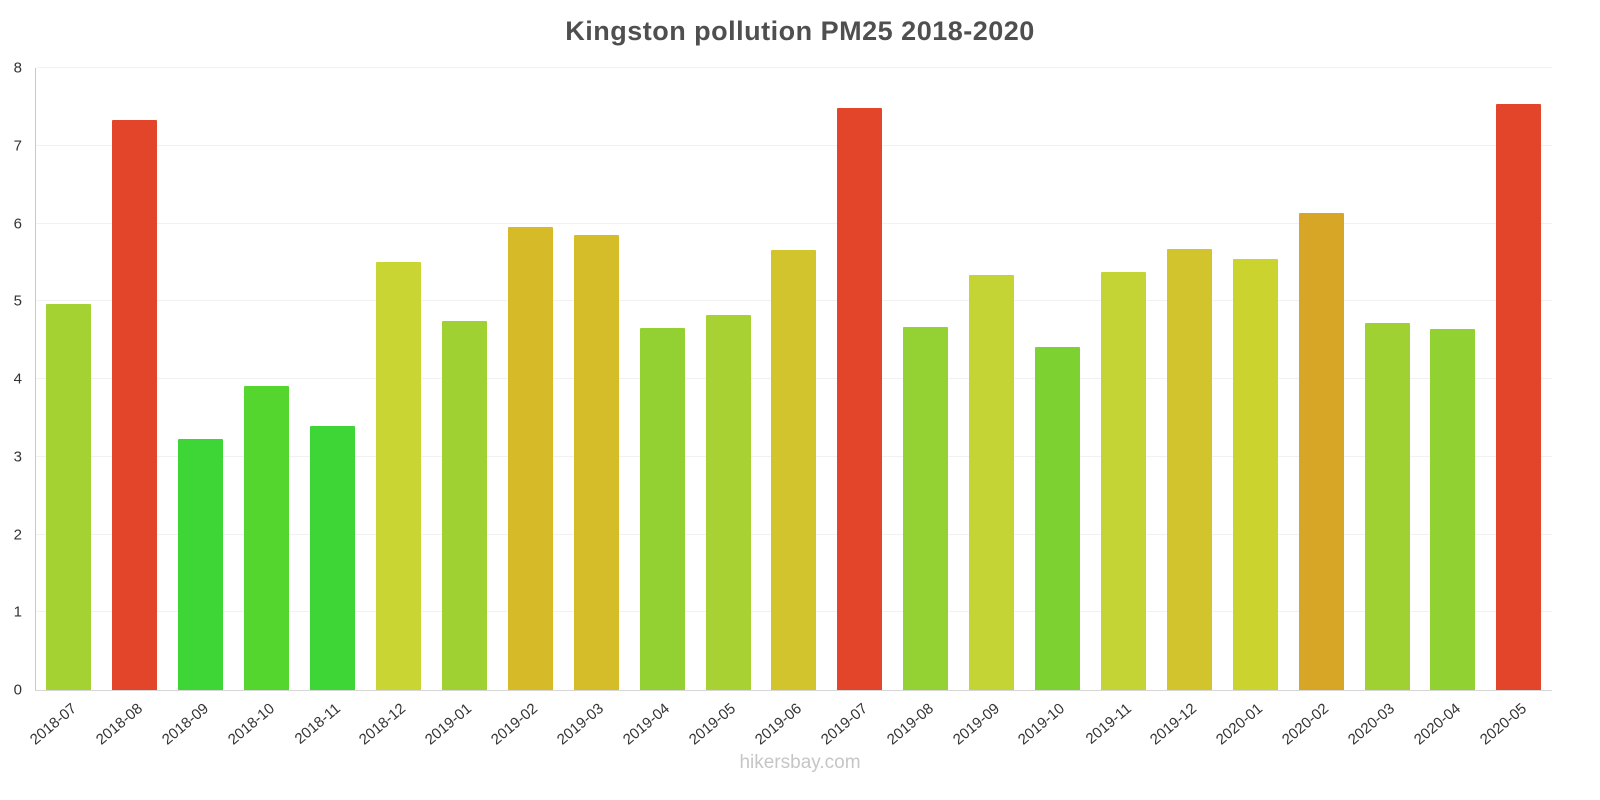 The height and width of the screenshot is (800, 1600). I want to click on x-axis-tick-label: 2019-09, so click(976, 724).